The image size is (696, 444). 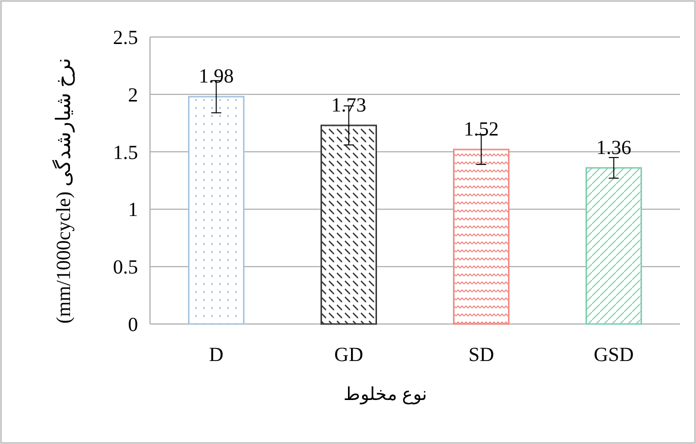 What do you see at coordinates (125, 38) in the screenshot?
I see `y-tick-label: 2.5` at bounding box center [125, 38].